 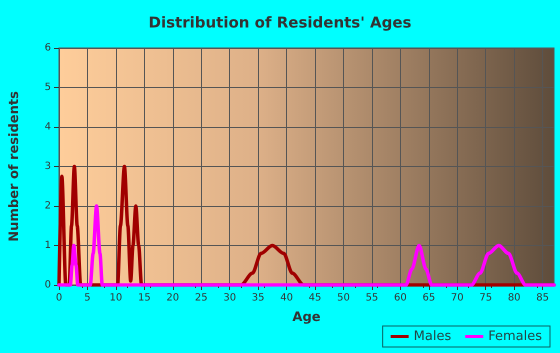 I want to click on x-tick-label: 15, so click(x=144, y=298).